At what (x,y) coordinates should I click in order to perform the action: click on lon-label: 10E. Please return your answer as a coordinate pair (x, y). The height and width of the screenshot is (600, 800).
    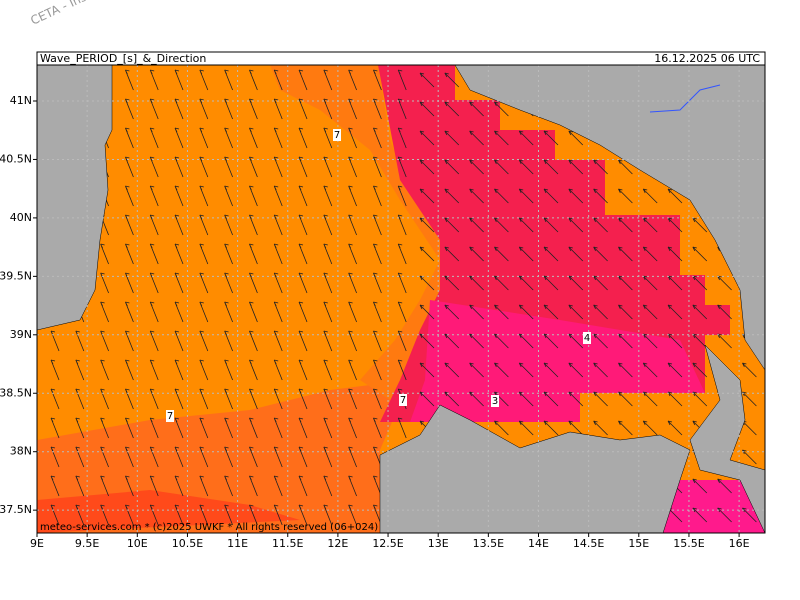
    Looking at the image, I should click on (137, 543).